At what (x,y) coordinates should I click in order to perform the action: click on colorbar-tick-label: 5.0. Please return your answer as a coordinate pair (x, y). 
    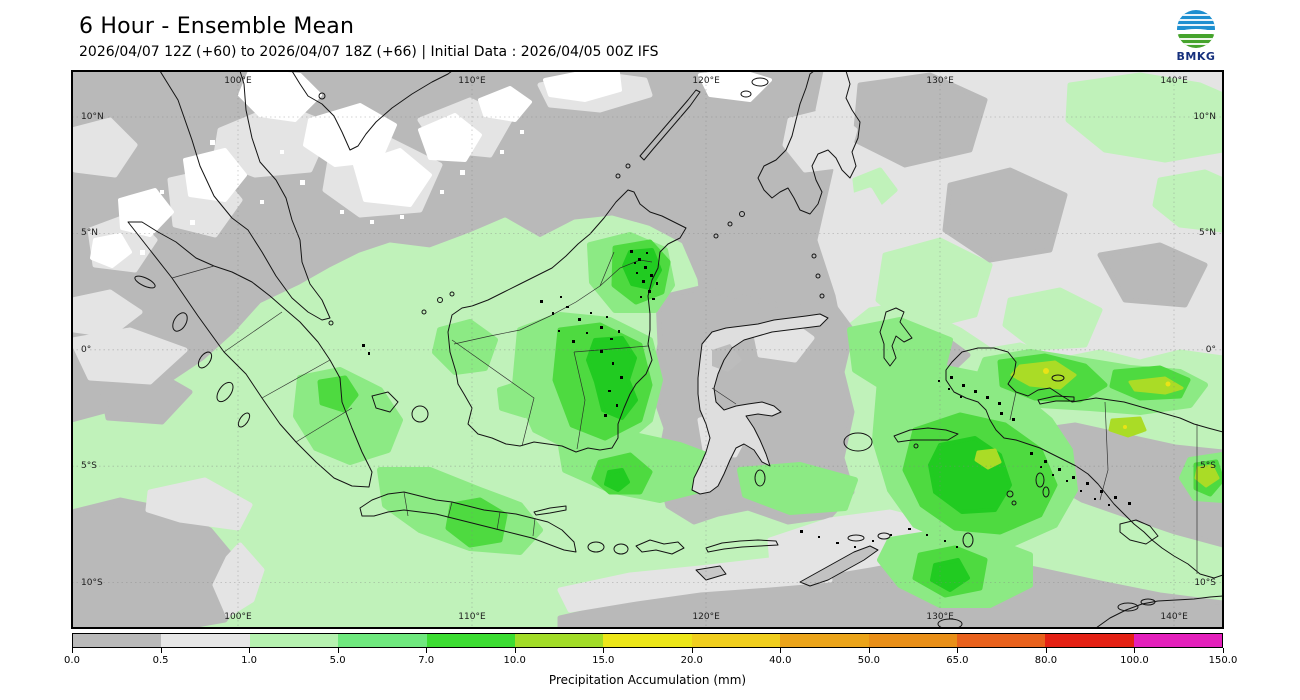
    Looking at the image, I should click on (337, 660).